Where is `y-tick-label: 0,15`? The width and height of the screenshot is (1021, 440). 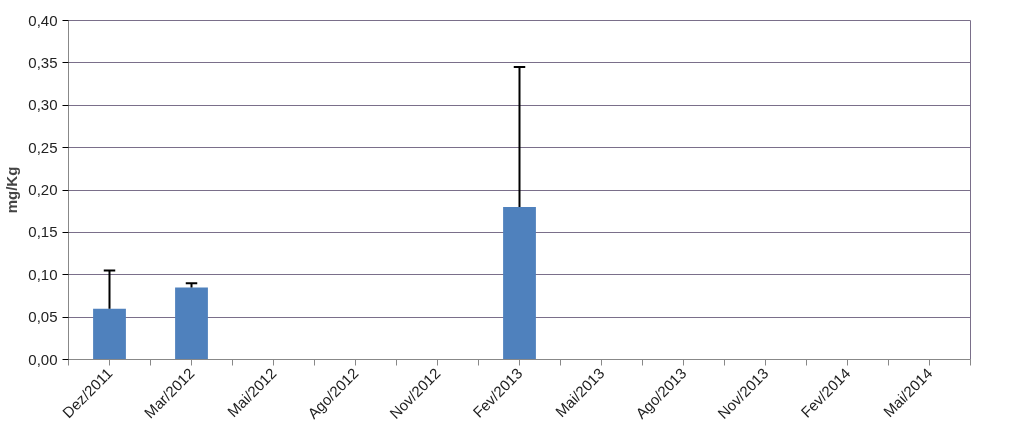 y-tick-label: 0,15 is located at coordinates (43, 232).